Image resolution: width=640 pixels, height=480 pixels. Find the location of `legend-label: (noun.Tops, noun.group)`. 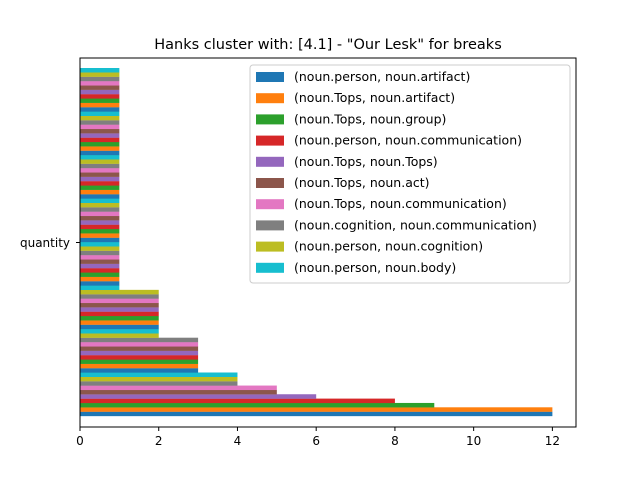

legend-label: (noun.Tops, noun.group) is located at coordinates (370, 118).